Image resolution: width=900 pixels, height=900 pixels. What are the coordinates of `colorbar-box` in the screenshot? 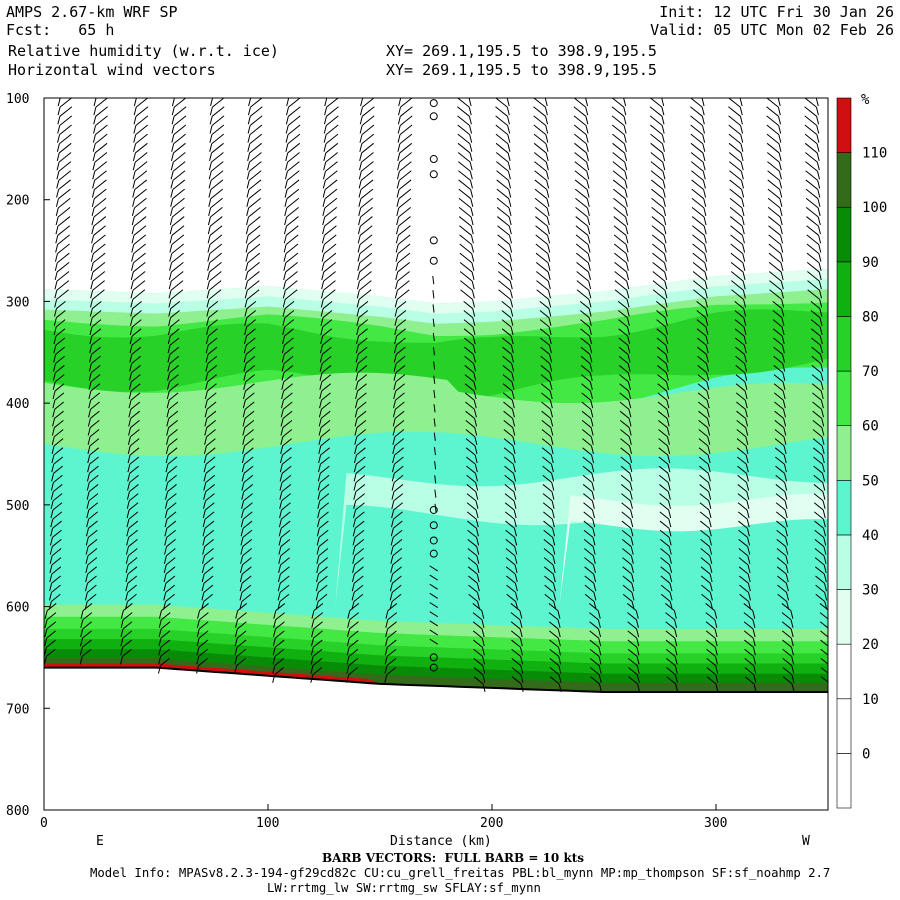 It's located at (844, 671).